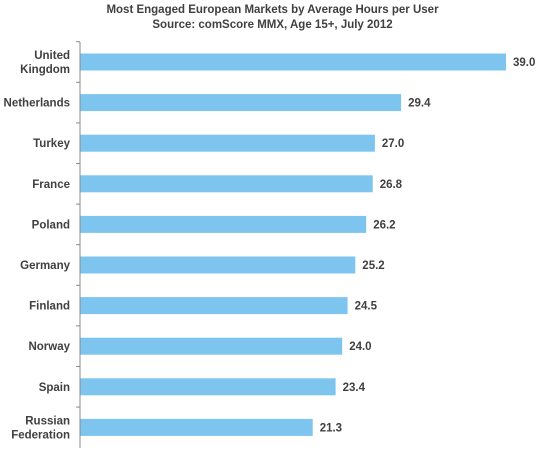  I want to click on bar-netherlands, so click(241, 103).